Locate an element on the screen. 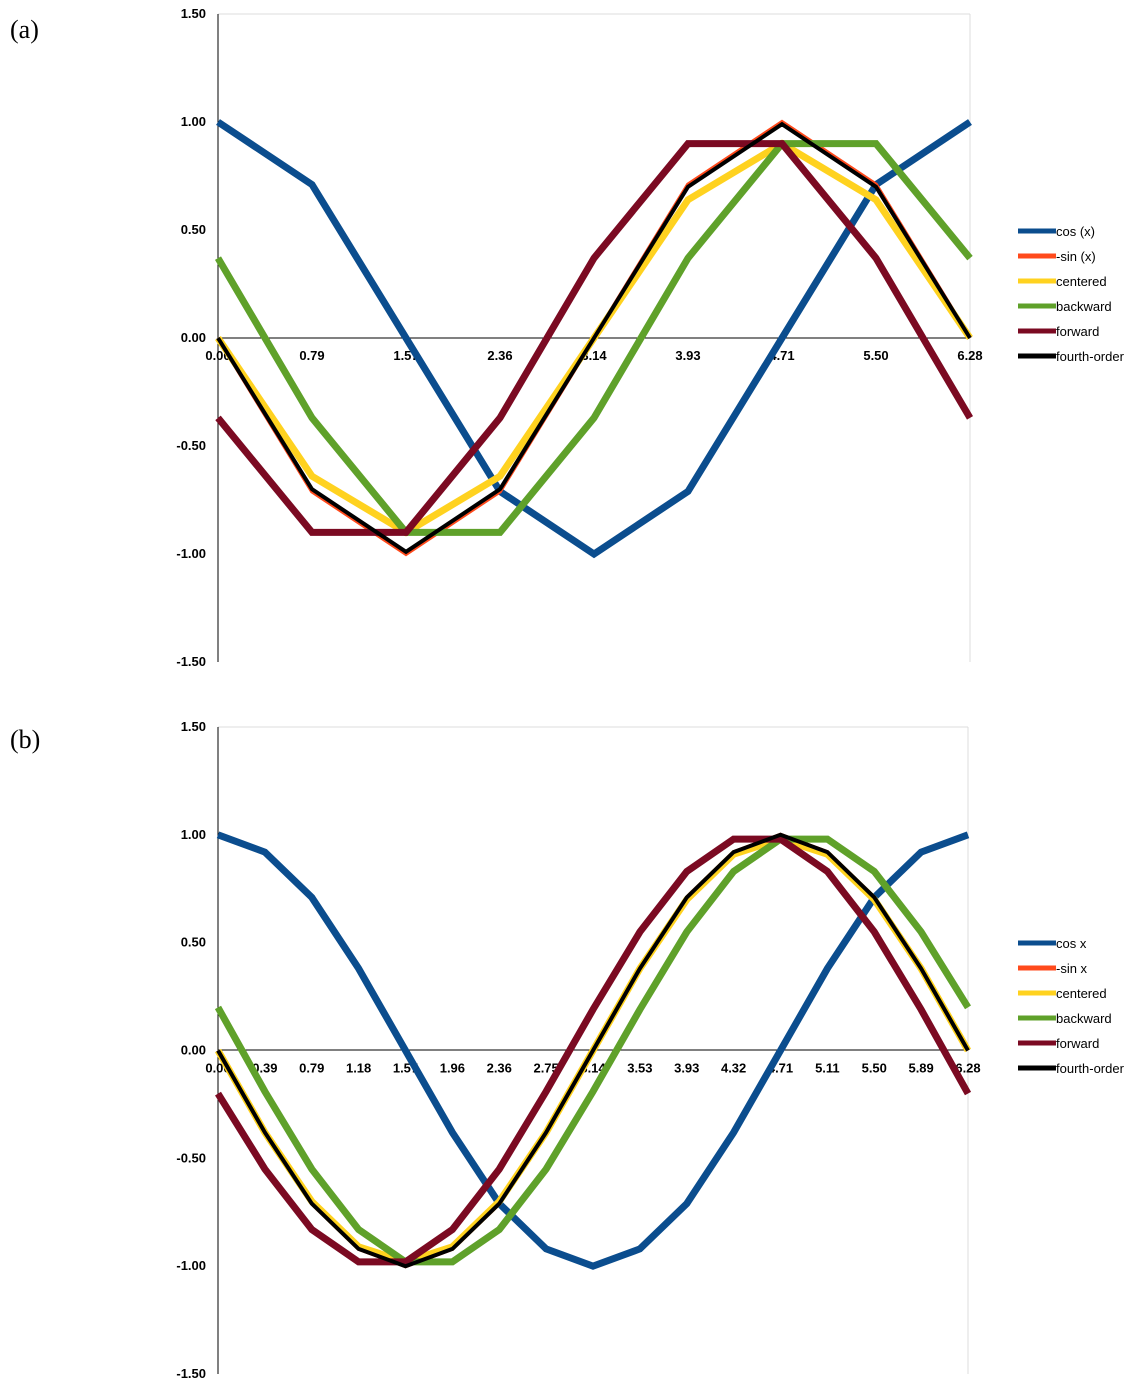 The height and width of the screenshot is (1378, 1142). x-tick-label: 3.53 is located at coordinates (639, 1068).